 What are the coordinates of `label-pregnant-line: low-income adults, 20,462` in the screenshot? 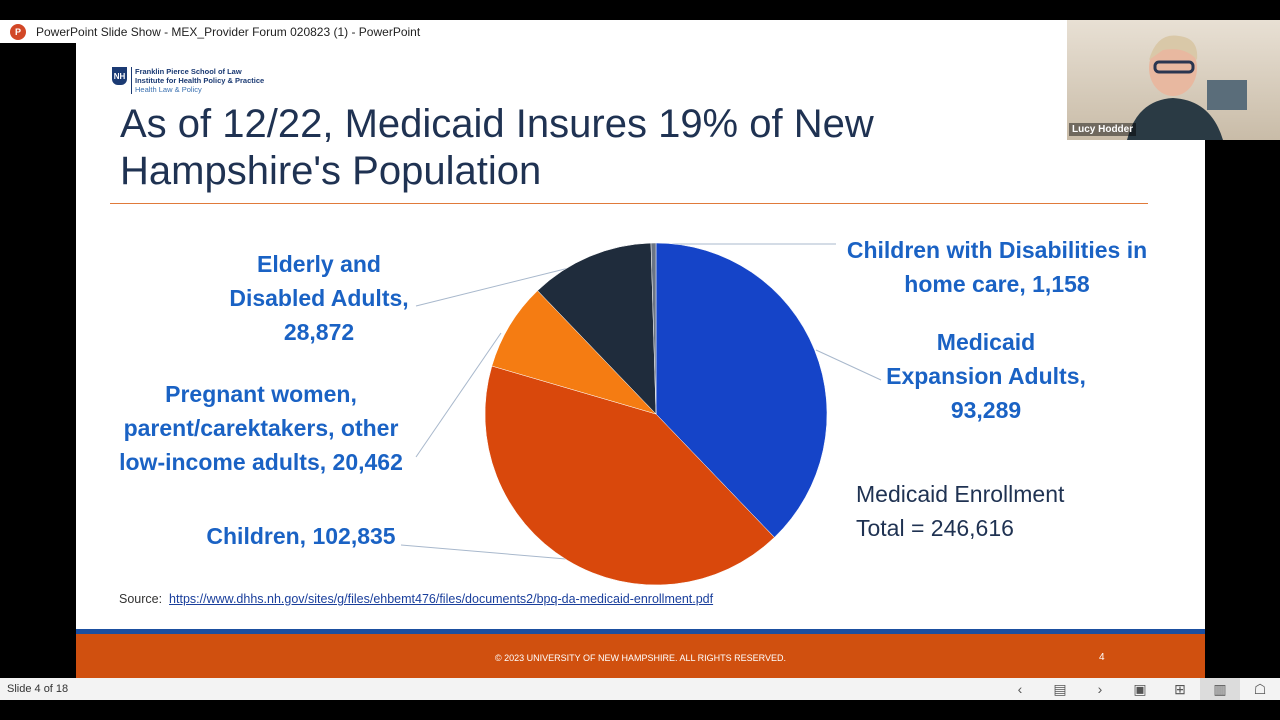 It's located at (261, 462).